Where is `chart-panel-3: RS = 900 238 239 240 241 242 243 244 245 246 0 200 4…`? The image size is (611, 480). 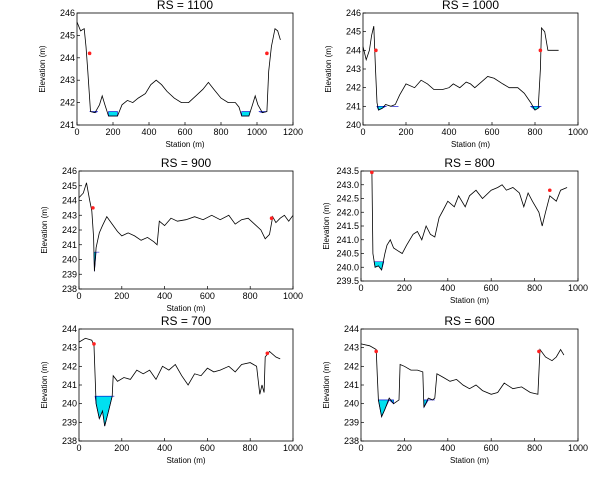 chart-panel-3: RS = 900 238 239 240 241 242 243 244 245 246 0 200 4… is located at coordinates (171, 234).